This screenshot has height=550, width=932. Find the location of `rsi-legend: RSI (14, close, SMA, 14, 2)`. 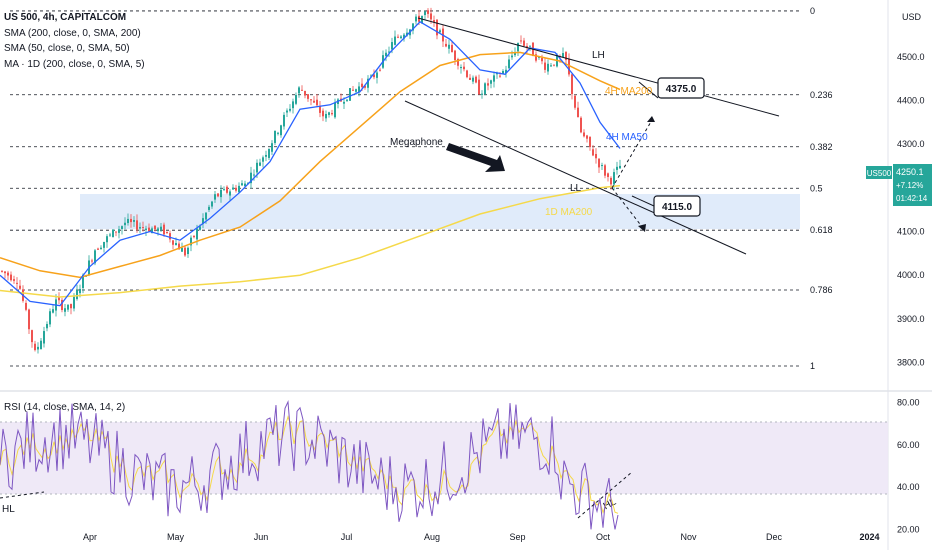

rsi-legend: RSI (14, close, SMA, 14, 2) is located at coordinates (65, 407).